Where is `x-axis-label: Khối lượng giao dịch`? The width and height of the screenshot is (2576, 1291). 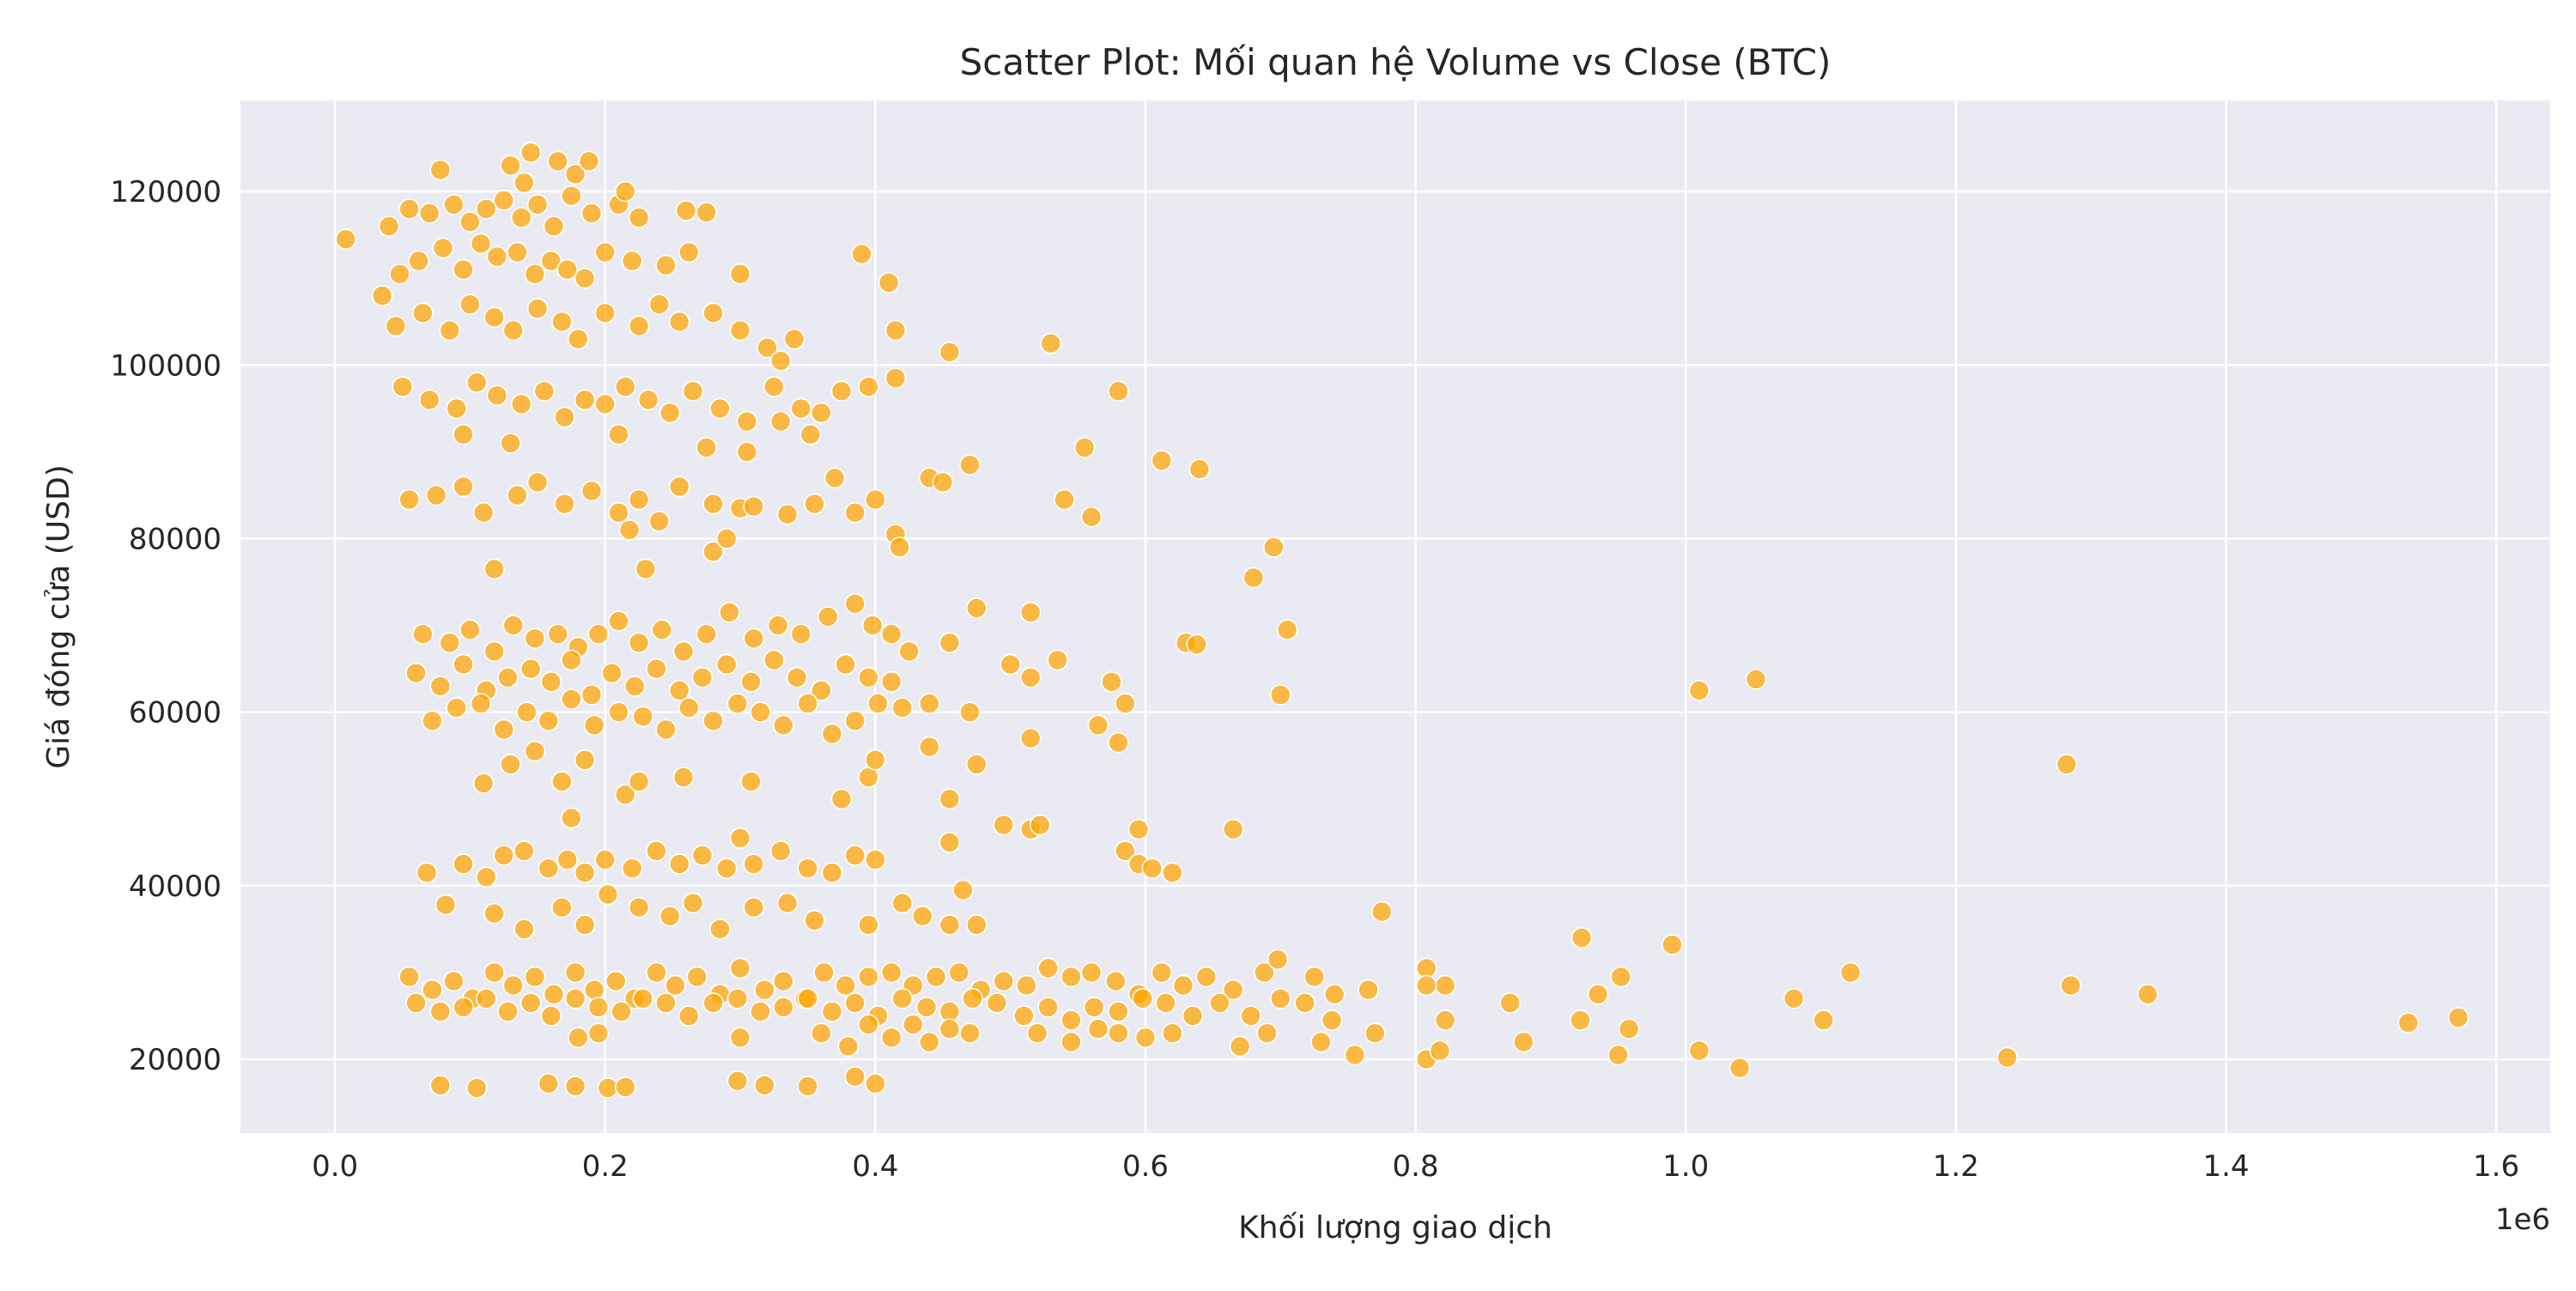
x-axis-label: Khối lượng giao dịch is located at coordinates (1395, 1228).